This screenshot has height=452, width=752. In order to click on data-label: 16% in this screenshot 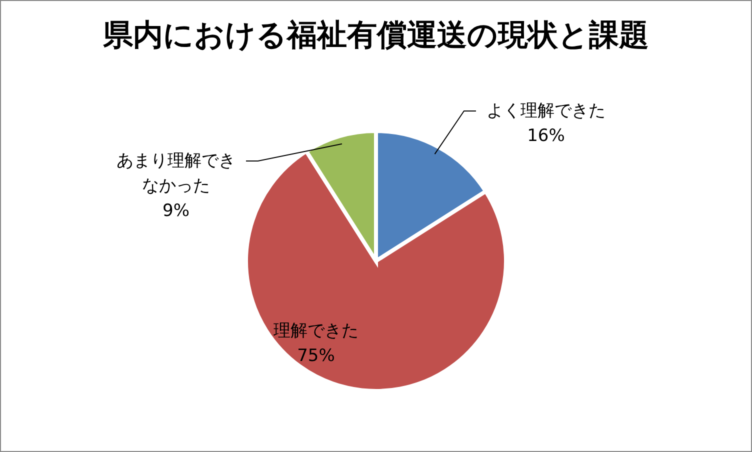, I will do `click(546, 136)`.